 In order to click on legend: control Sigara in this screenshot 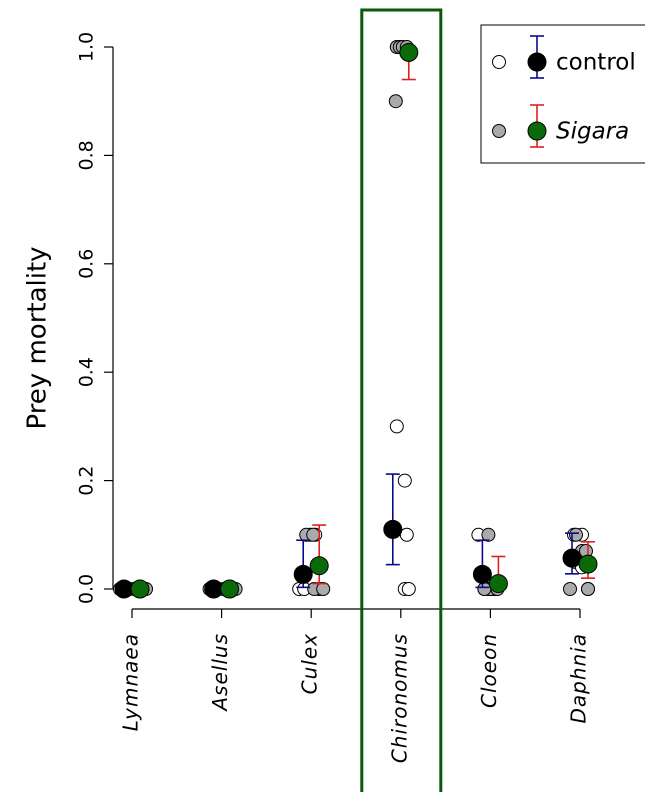, I will do `click(562, 94)`.